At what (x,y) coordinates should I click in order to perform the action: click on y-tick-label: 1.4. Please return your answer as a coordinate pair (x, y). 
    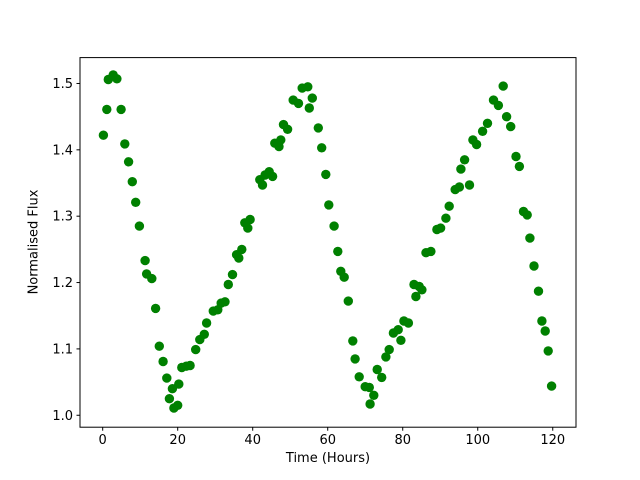
    Looking at the image, I should click on (62, 150).